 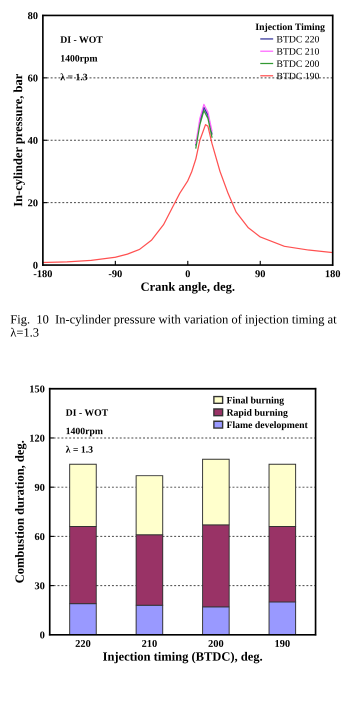 I want to click on x-axis-title: Crank angle, deg., so click(x=187, y=288).